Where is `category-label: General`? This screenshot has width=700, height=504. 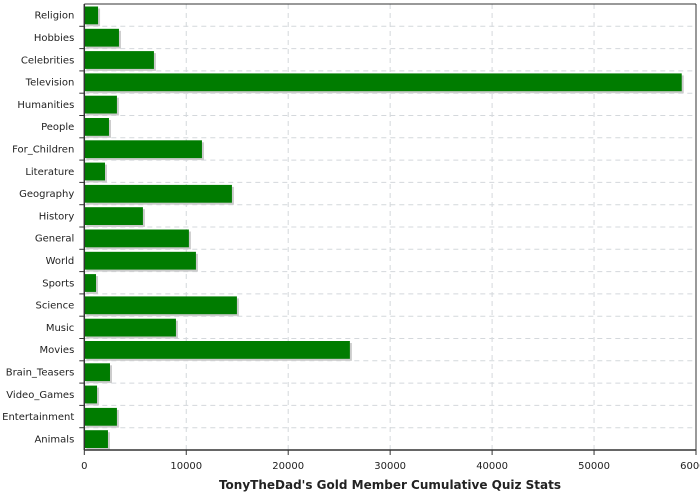 category-label: General is located at coordinates (54, 239).